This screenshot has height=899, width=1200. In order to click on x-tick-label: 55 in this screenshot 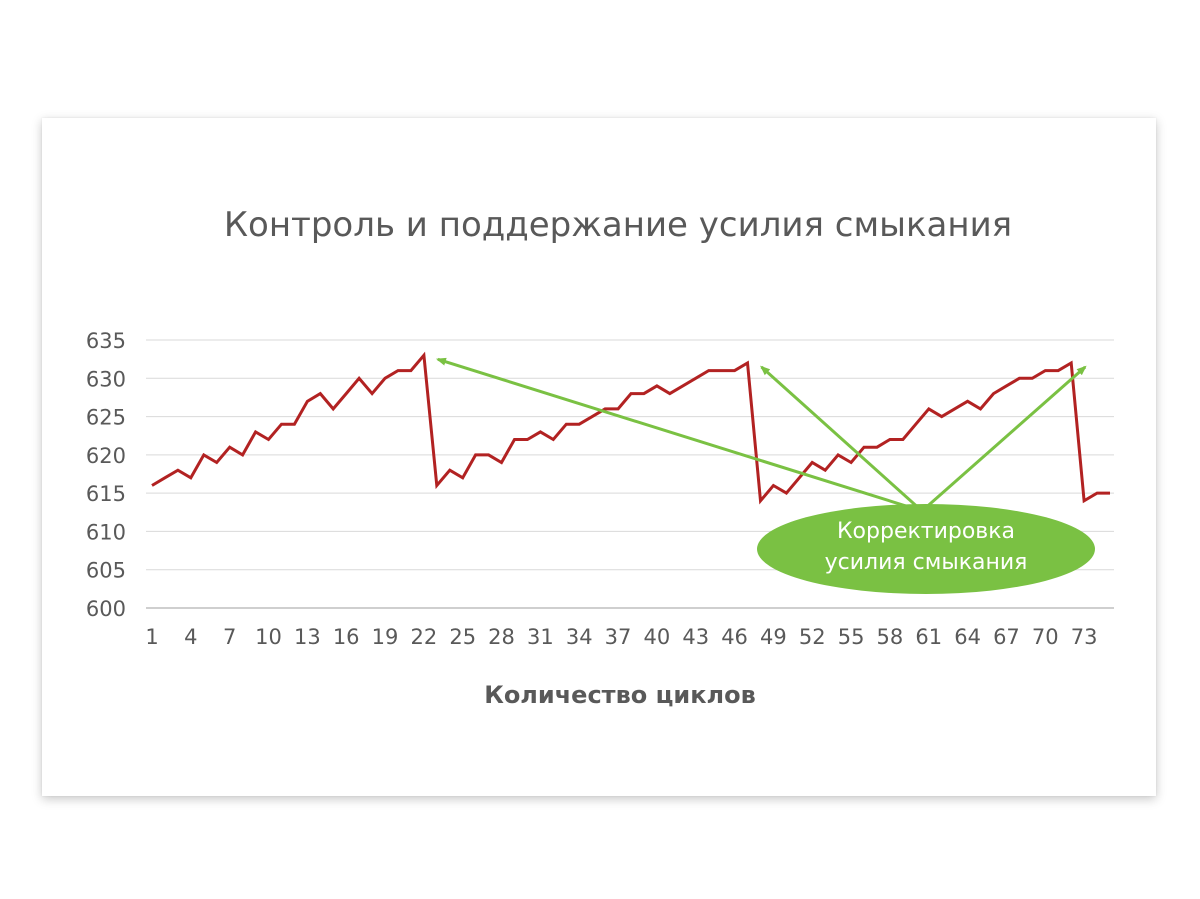, I will do `click(851, 637)`.